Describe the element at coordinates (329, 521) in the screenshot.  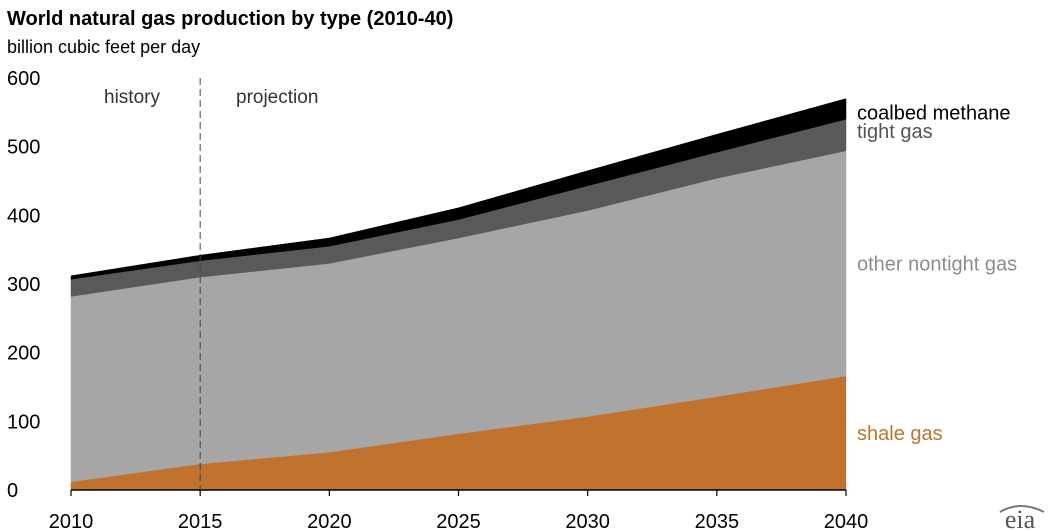
I see `x-tick-label: 2020` at that location.